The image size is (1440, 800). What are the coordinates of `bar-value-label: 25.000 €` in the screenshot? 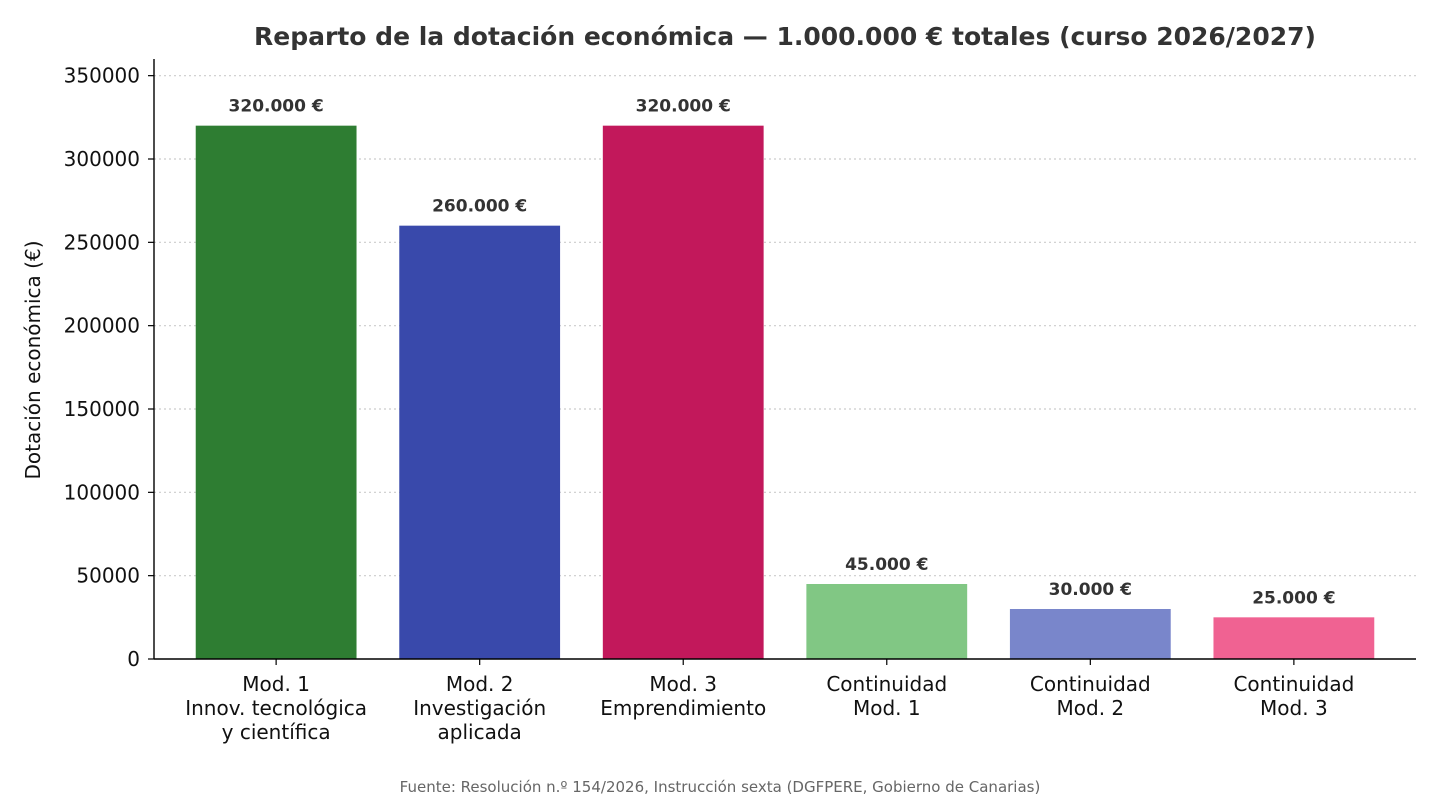 It's located at (1293, 598).